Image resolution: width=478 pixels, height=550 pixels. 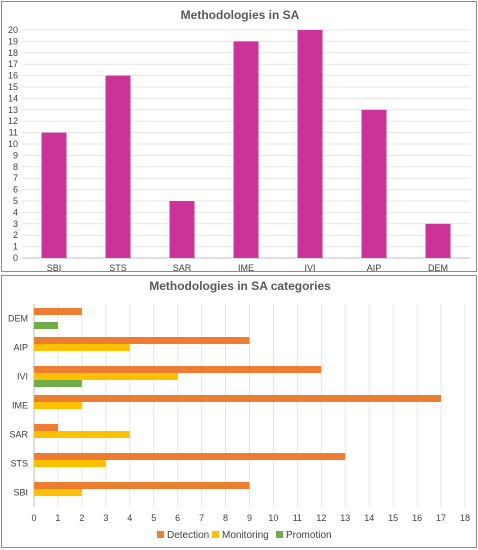 I want to click on bar-aip-monitoring, so click(x=82, y=347).